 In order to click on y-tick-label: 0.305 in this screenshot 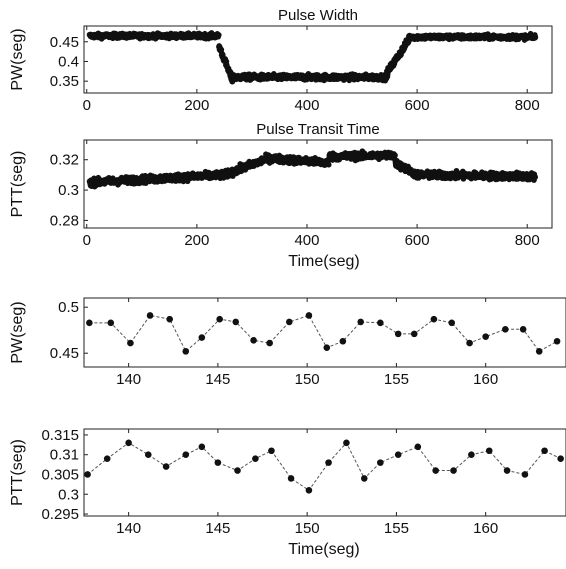, I will do `click(60, 474)`.